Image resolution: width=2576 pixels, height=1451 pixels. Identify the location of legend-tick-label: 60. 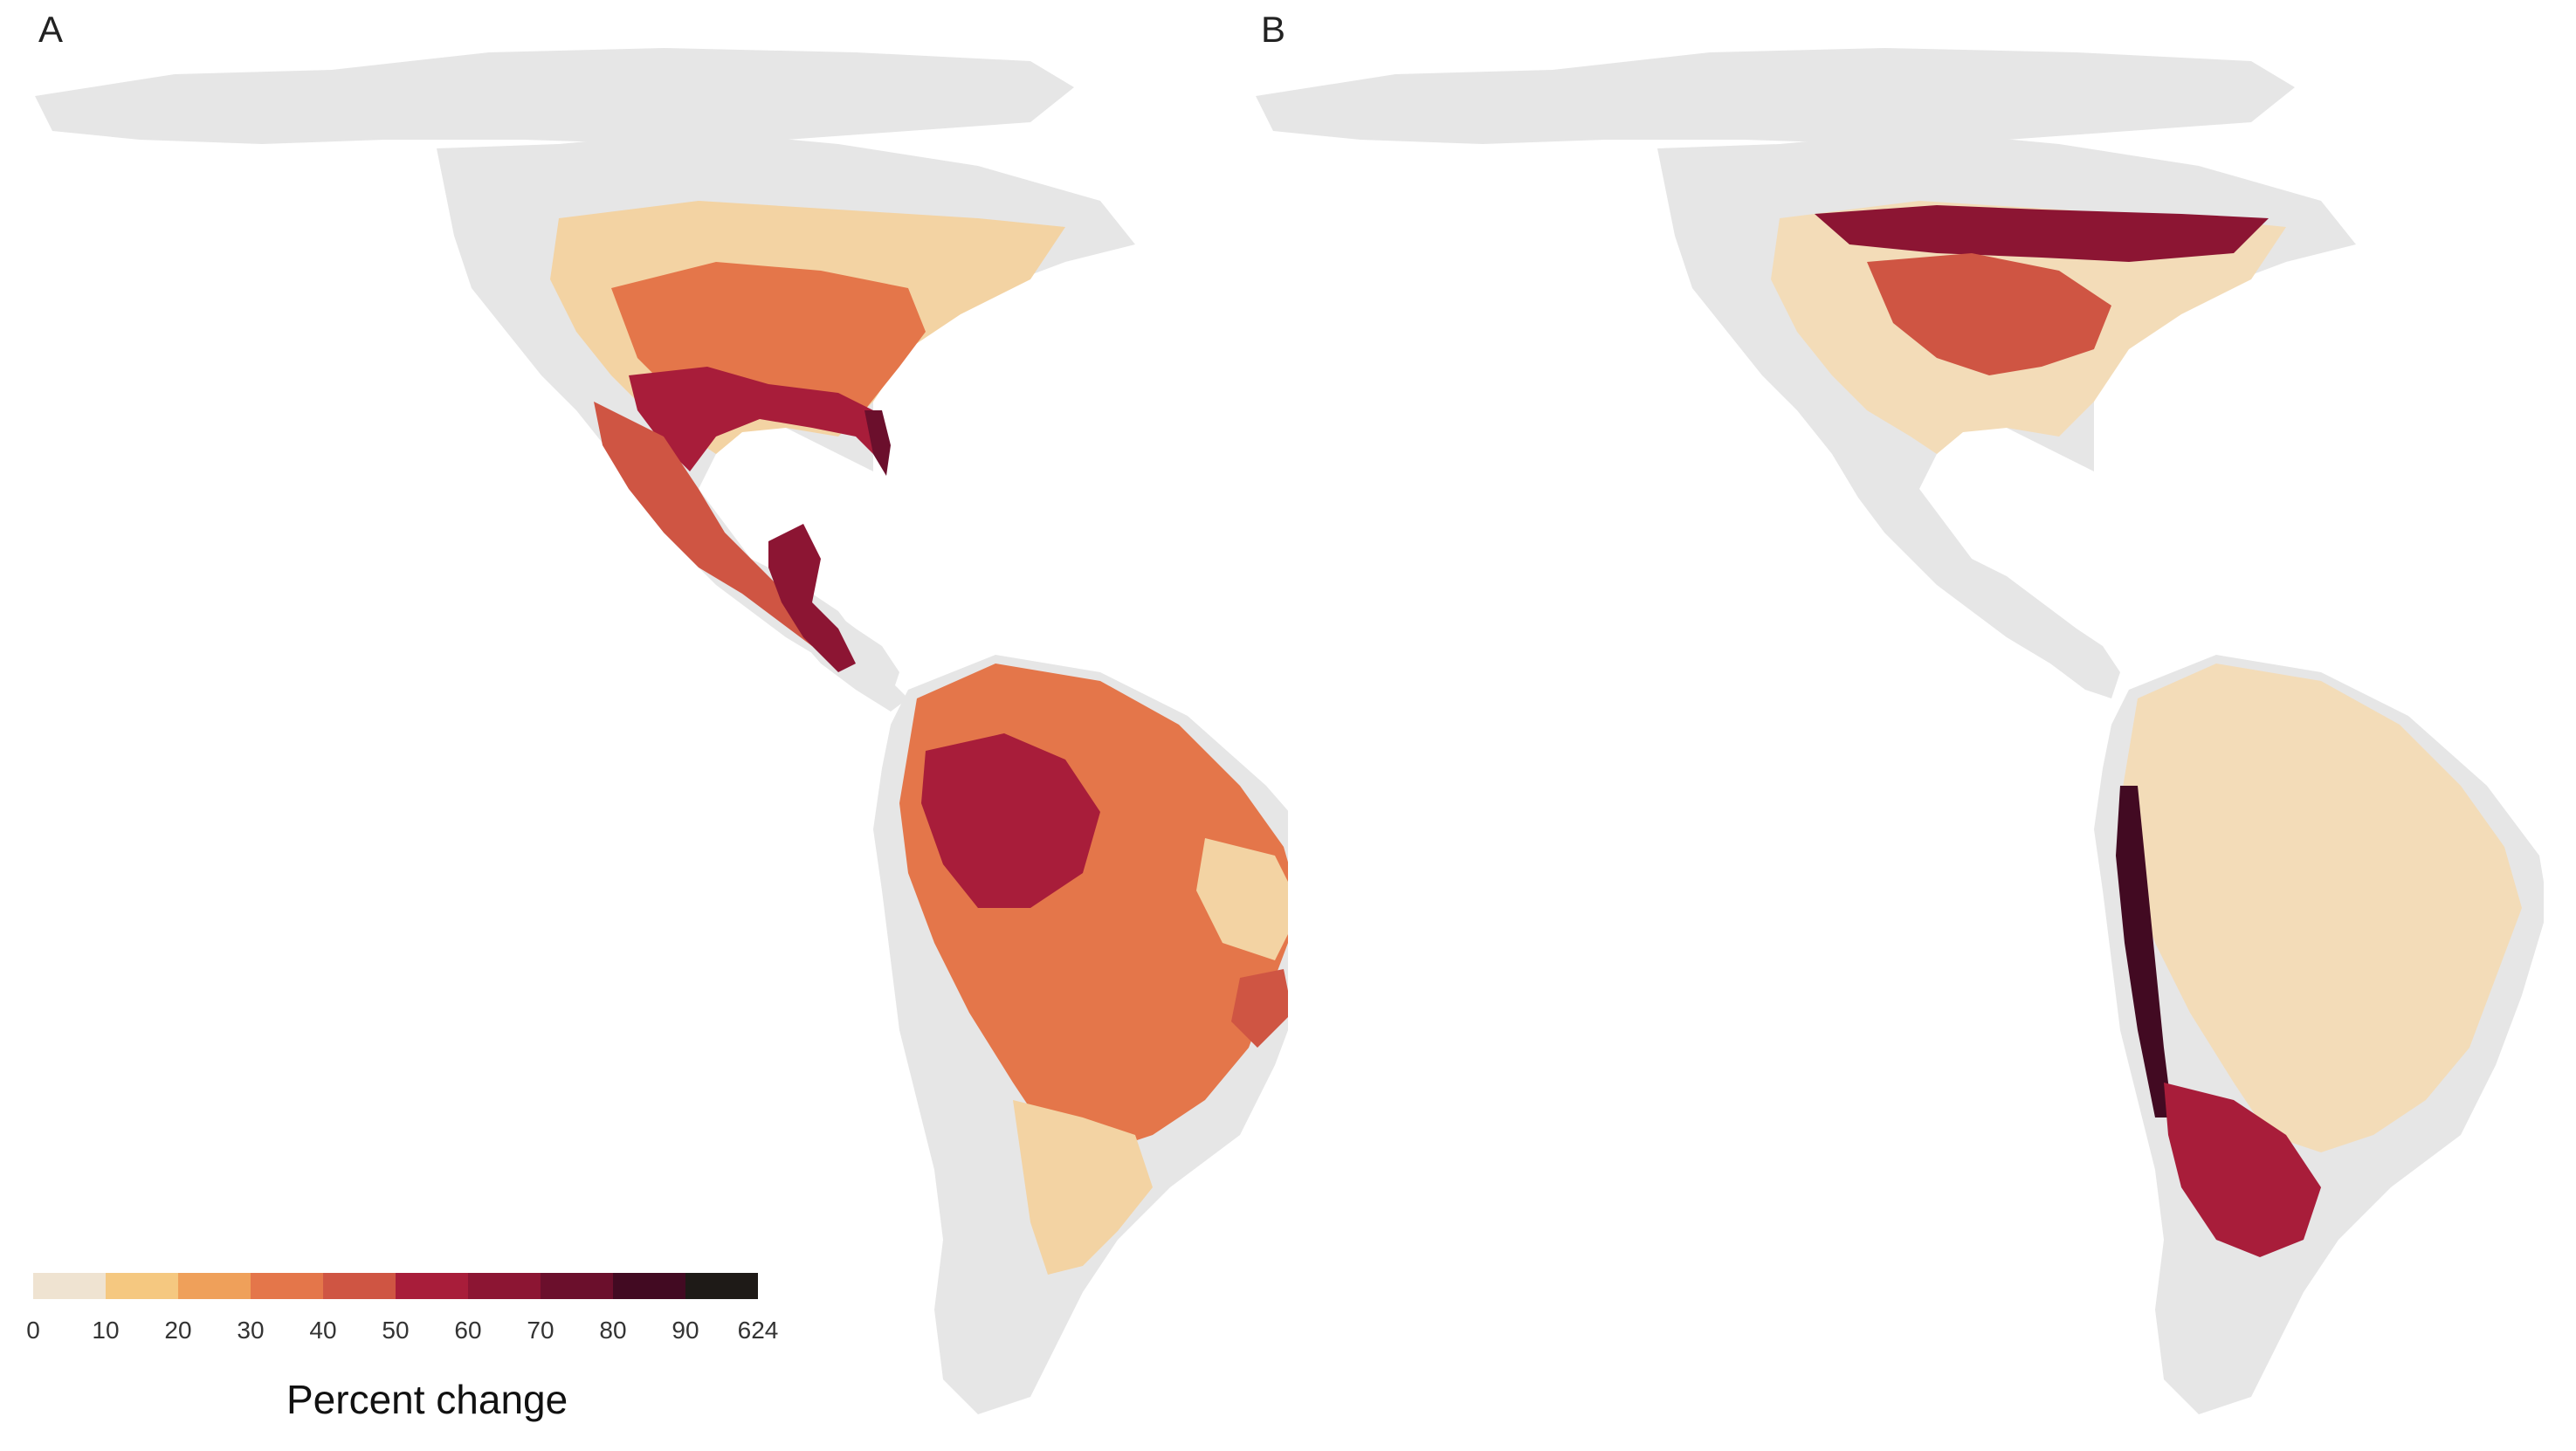
(468, 1330).